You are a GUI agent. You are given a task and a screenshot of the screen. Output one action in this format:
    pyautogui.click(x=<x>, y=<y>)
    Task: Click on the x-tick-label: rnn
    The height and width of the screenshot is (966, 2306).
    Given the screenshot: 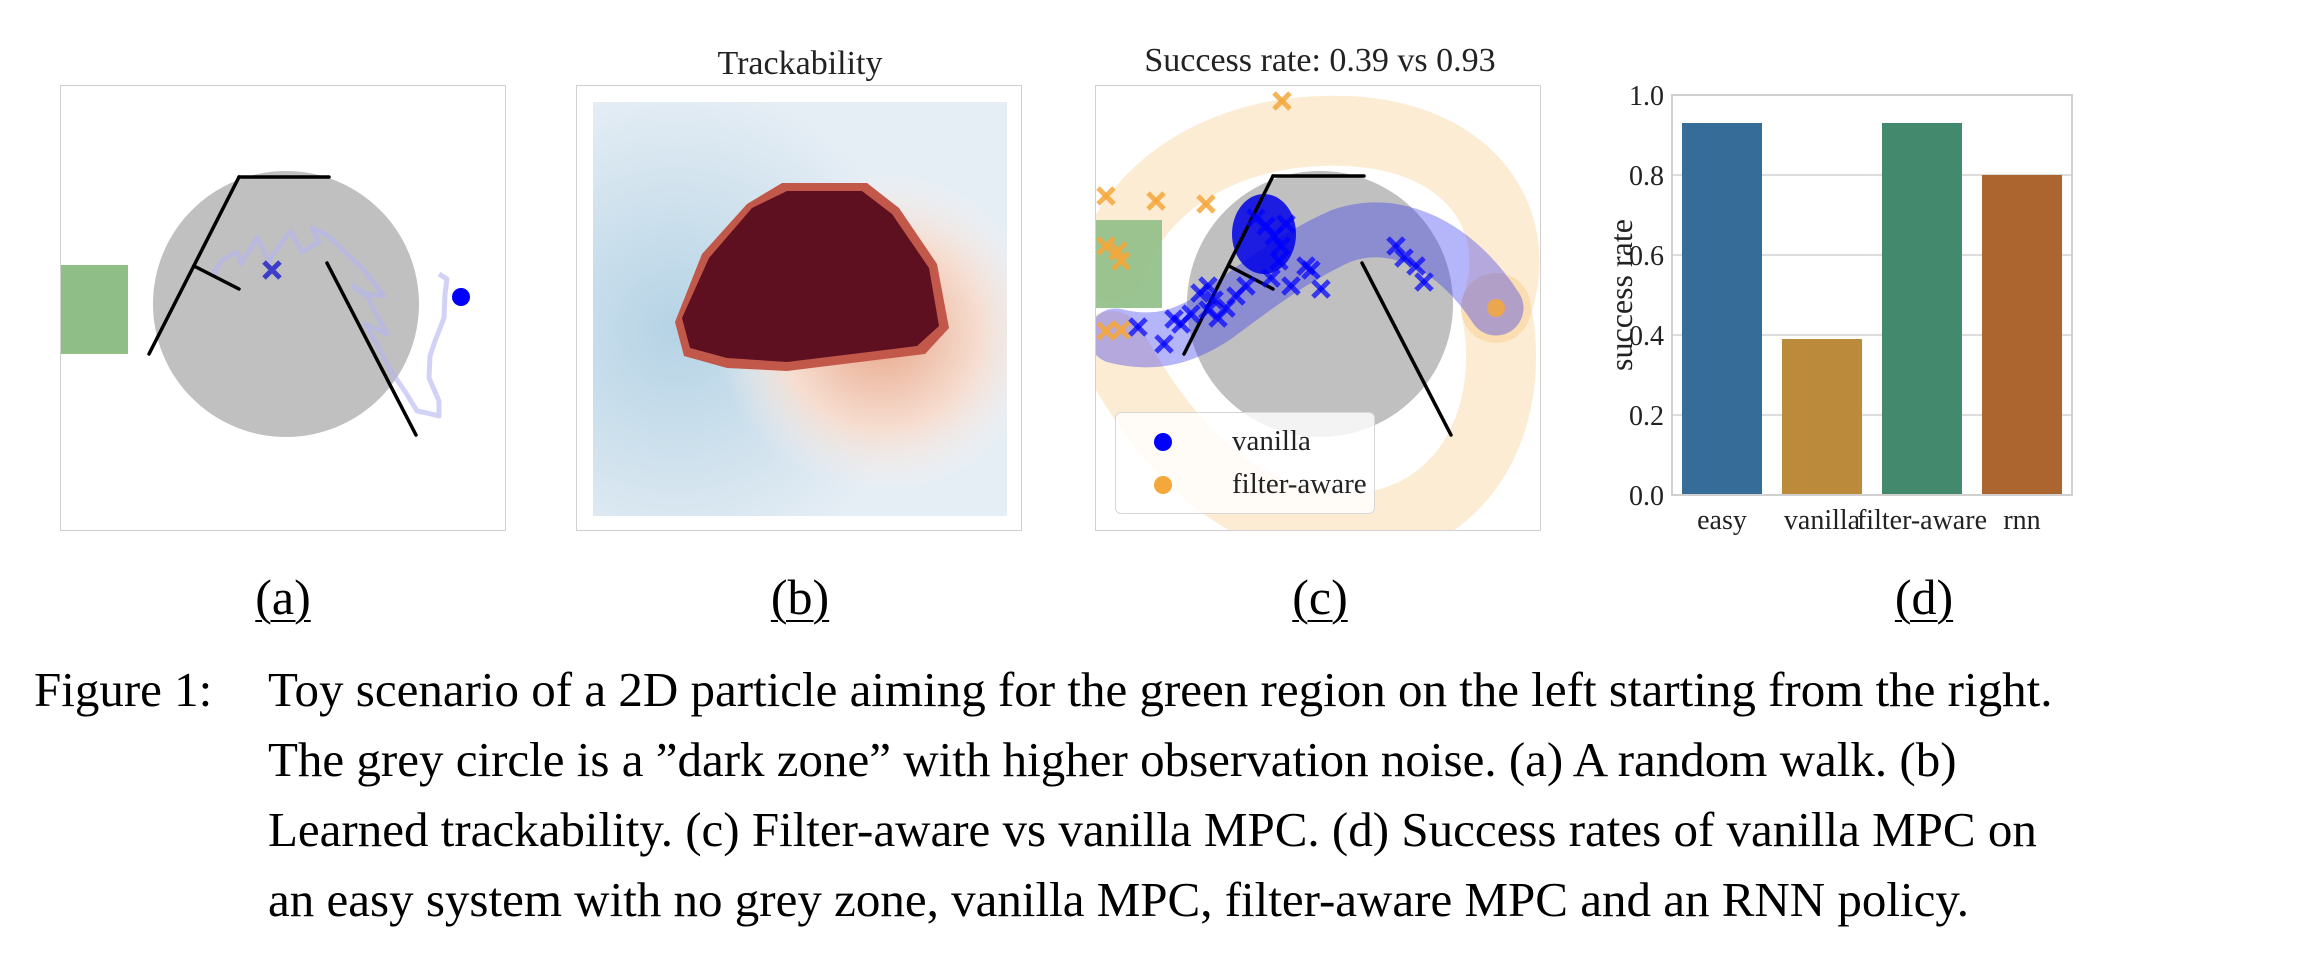 What is the action you would take?
    pyautogui.click(x=2021, y=520)
    